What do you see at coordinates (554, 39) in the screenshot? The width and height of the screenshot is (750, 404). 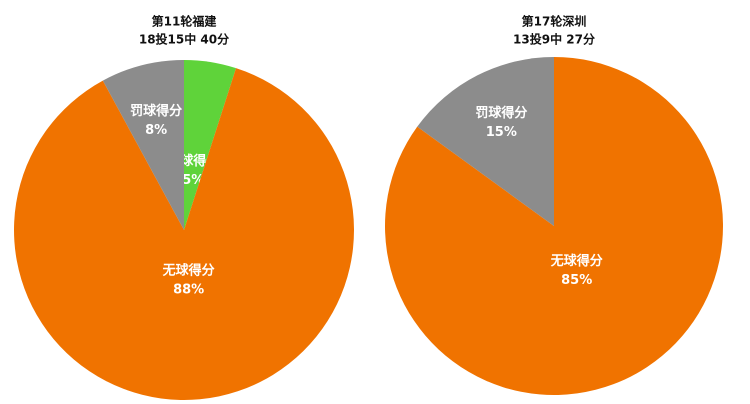 I see `chart-subtitle: 13投9中 27分` at bounding box center [554, 39].